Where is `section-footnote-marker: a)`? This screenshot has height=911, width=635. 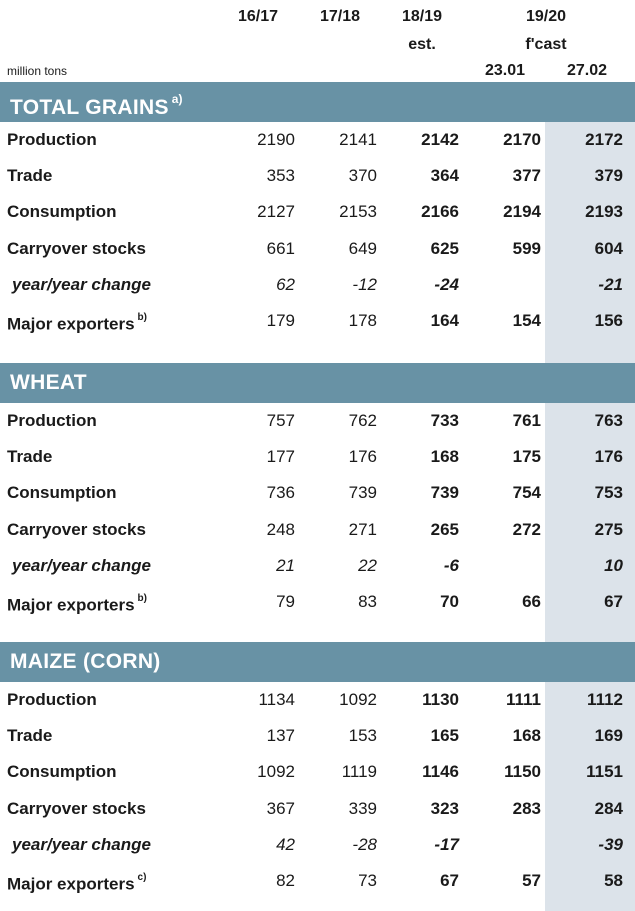 section-footnote-marker: a) is located at coordinates (177, 99).